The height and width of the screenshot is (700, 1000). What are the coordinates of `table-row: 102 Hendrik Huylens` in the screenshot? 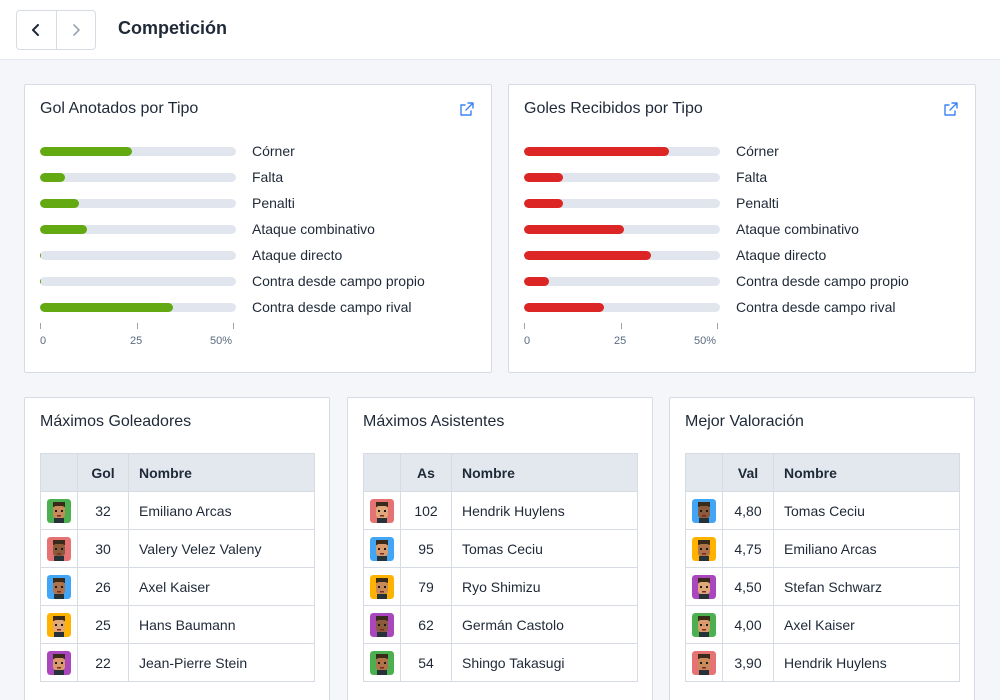 It's located at (500, 510).